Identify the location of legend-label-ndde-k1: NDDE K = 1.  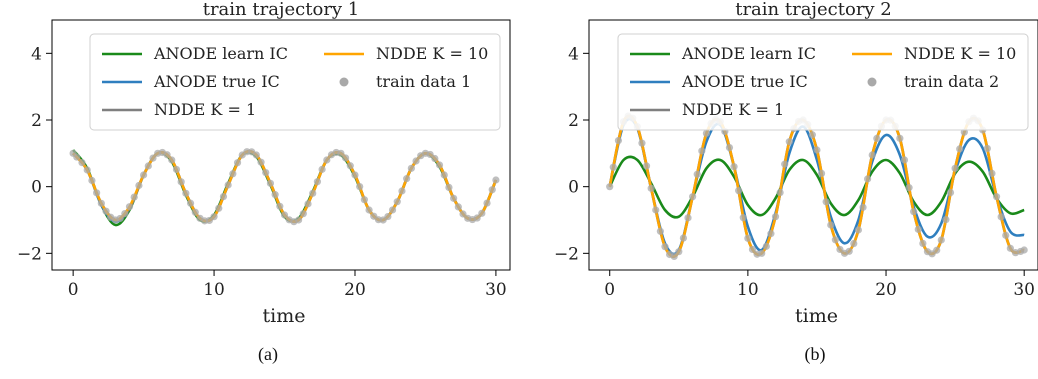
(733, 109).